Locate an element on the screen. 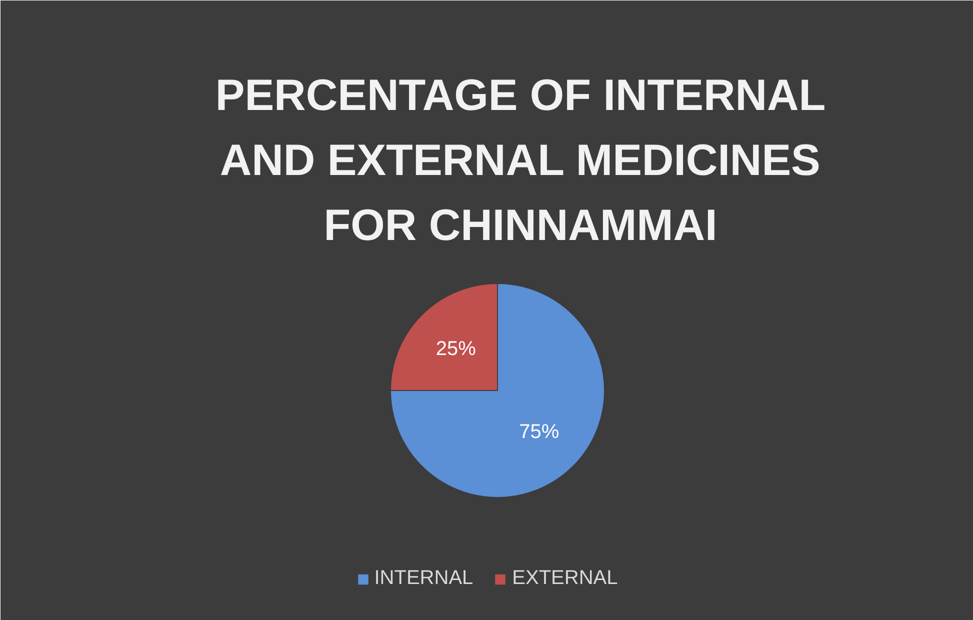  legend-label: EXTERNAL is located at coordinates (565, 578).